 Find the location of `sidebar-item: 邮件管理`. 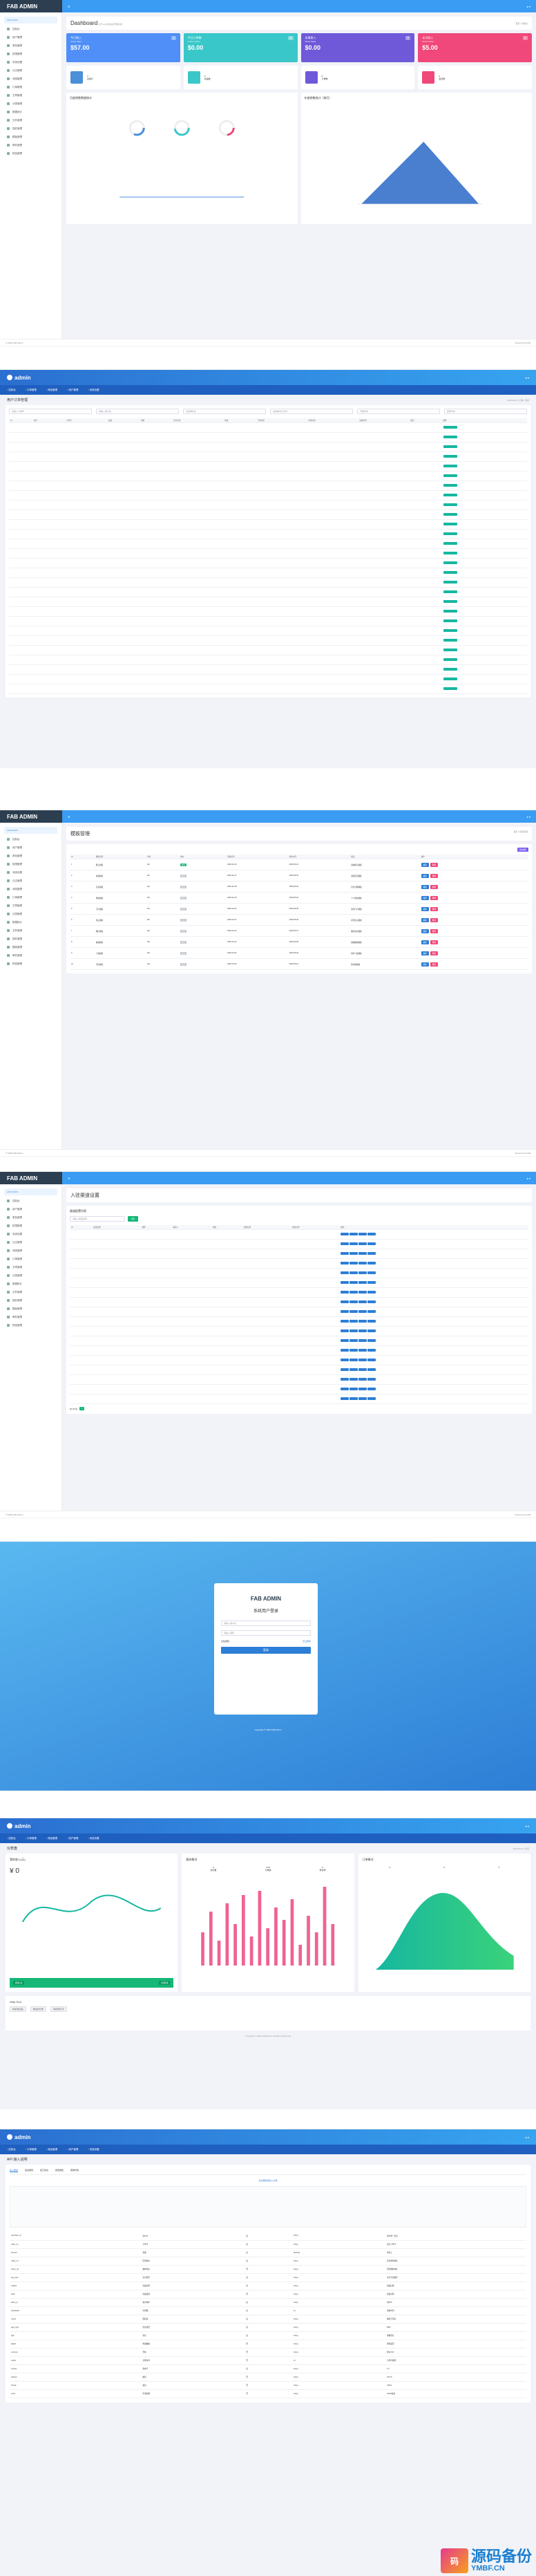

sidebar-item: 邮件管理 is located at coordinates (30, 1317).